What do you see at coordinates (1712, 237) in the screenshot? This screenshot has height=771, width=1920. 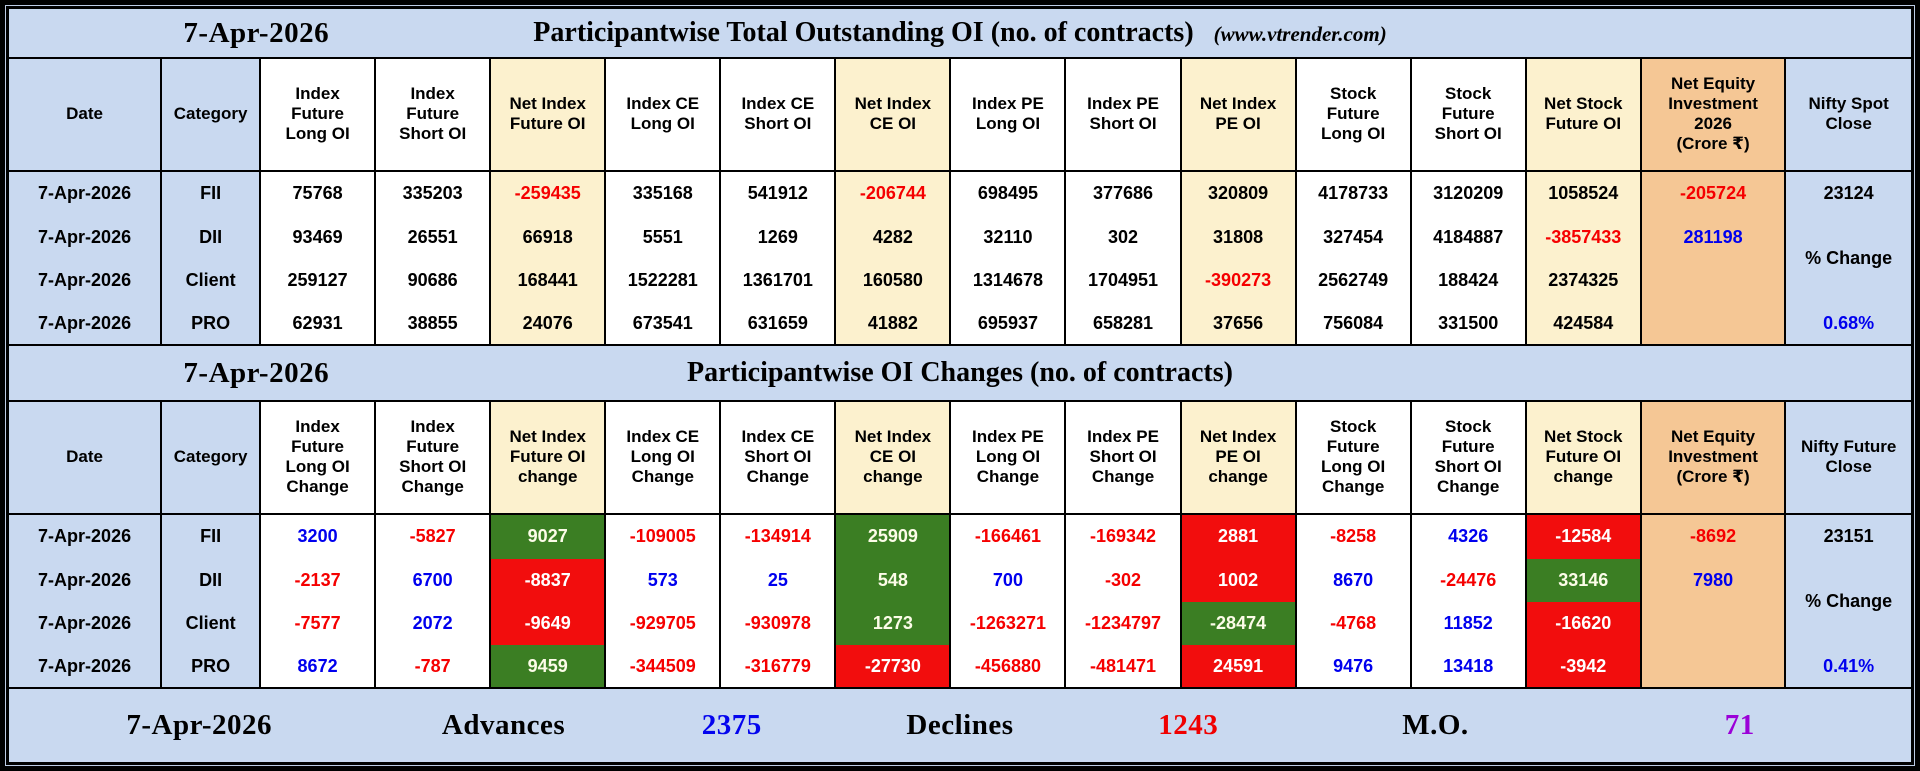 I see `cell: 281198` at bounding box center [1712, 237].